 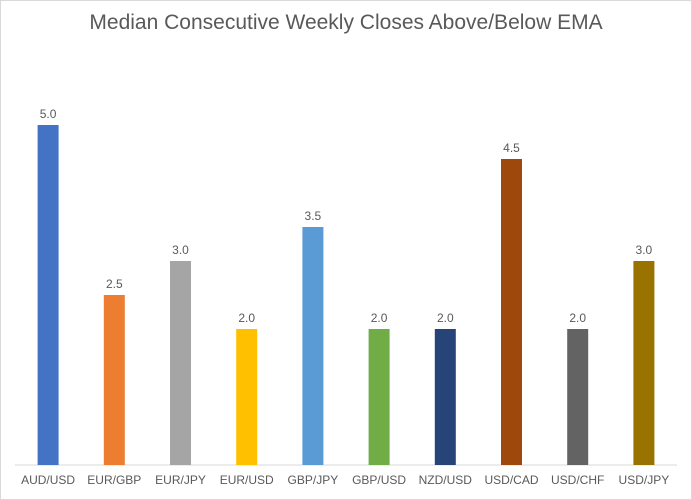 I want to click on data-label-gbp-usd: 2.0, so click(x=379, y=318).